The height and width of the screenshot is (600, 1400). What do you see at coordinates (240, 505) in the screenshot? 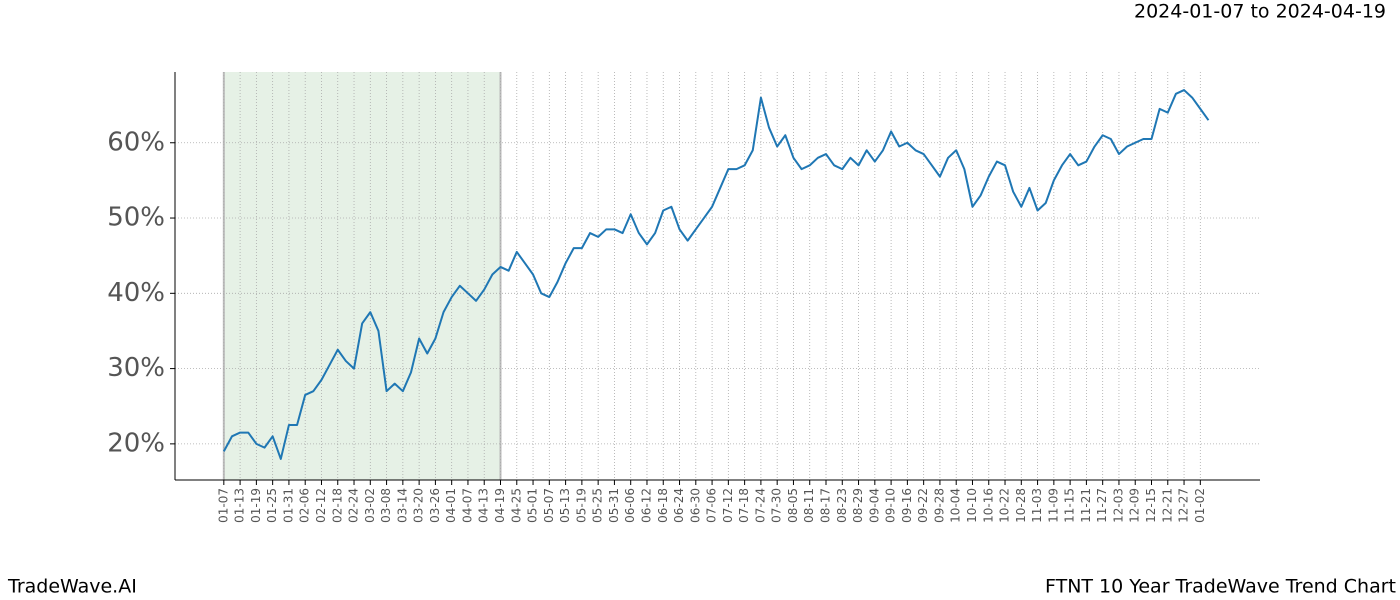
I see `x-tick-label: 01-13` at bounding box center [240, 505].